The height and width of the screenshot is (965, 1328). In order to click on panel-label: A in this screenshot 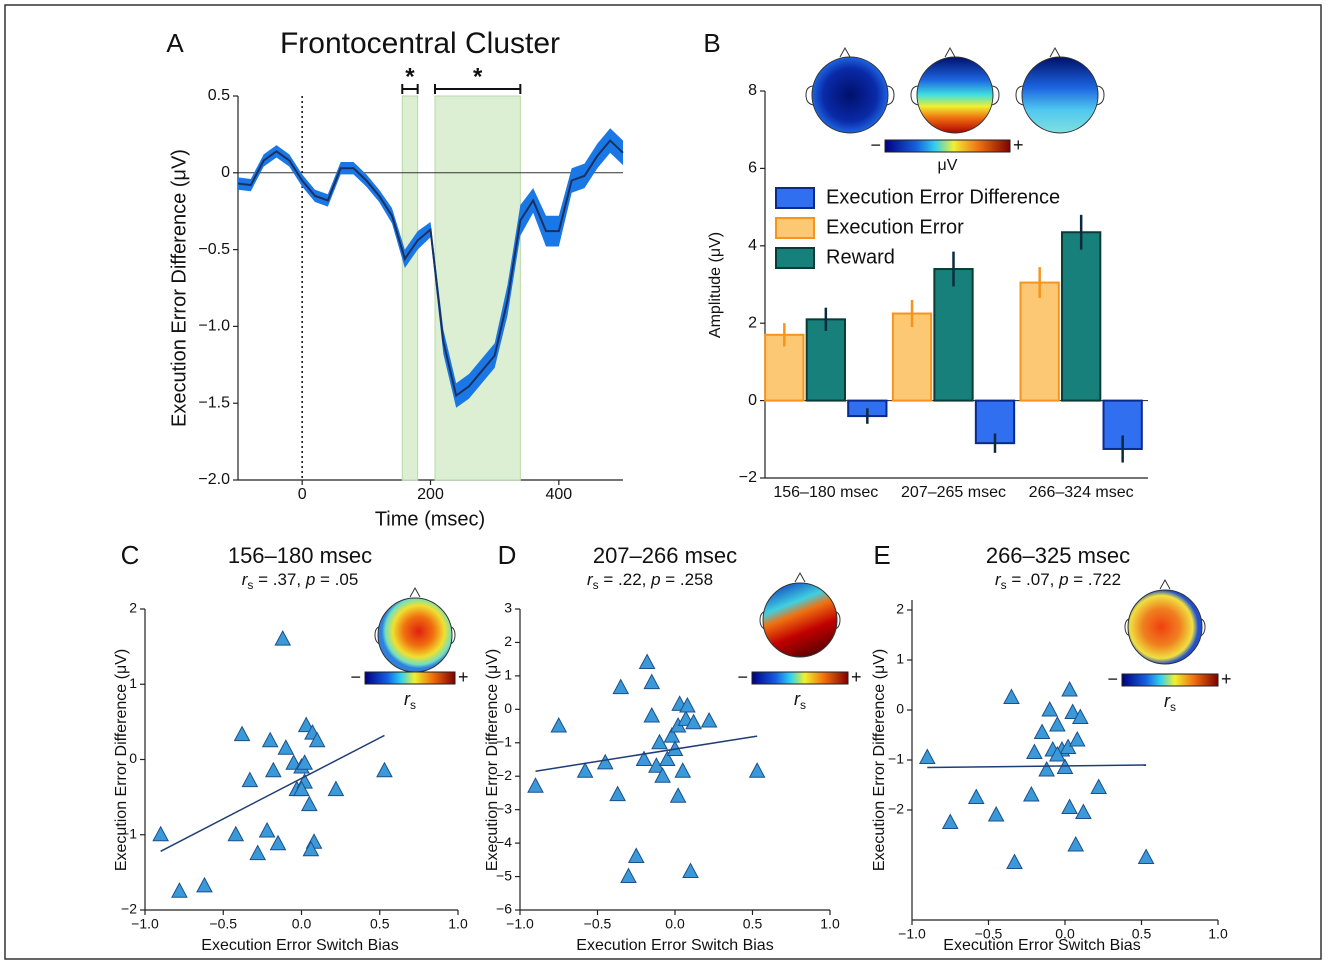, I will do `click(175, 43)`.